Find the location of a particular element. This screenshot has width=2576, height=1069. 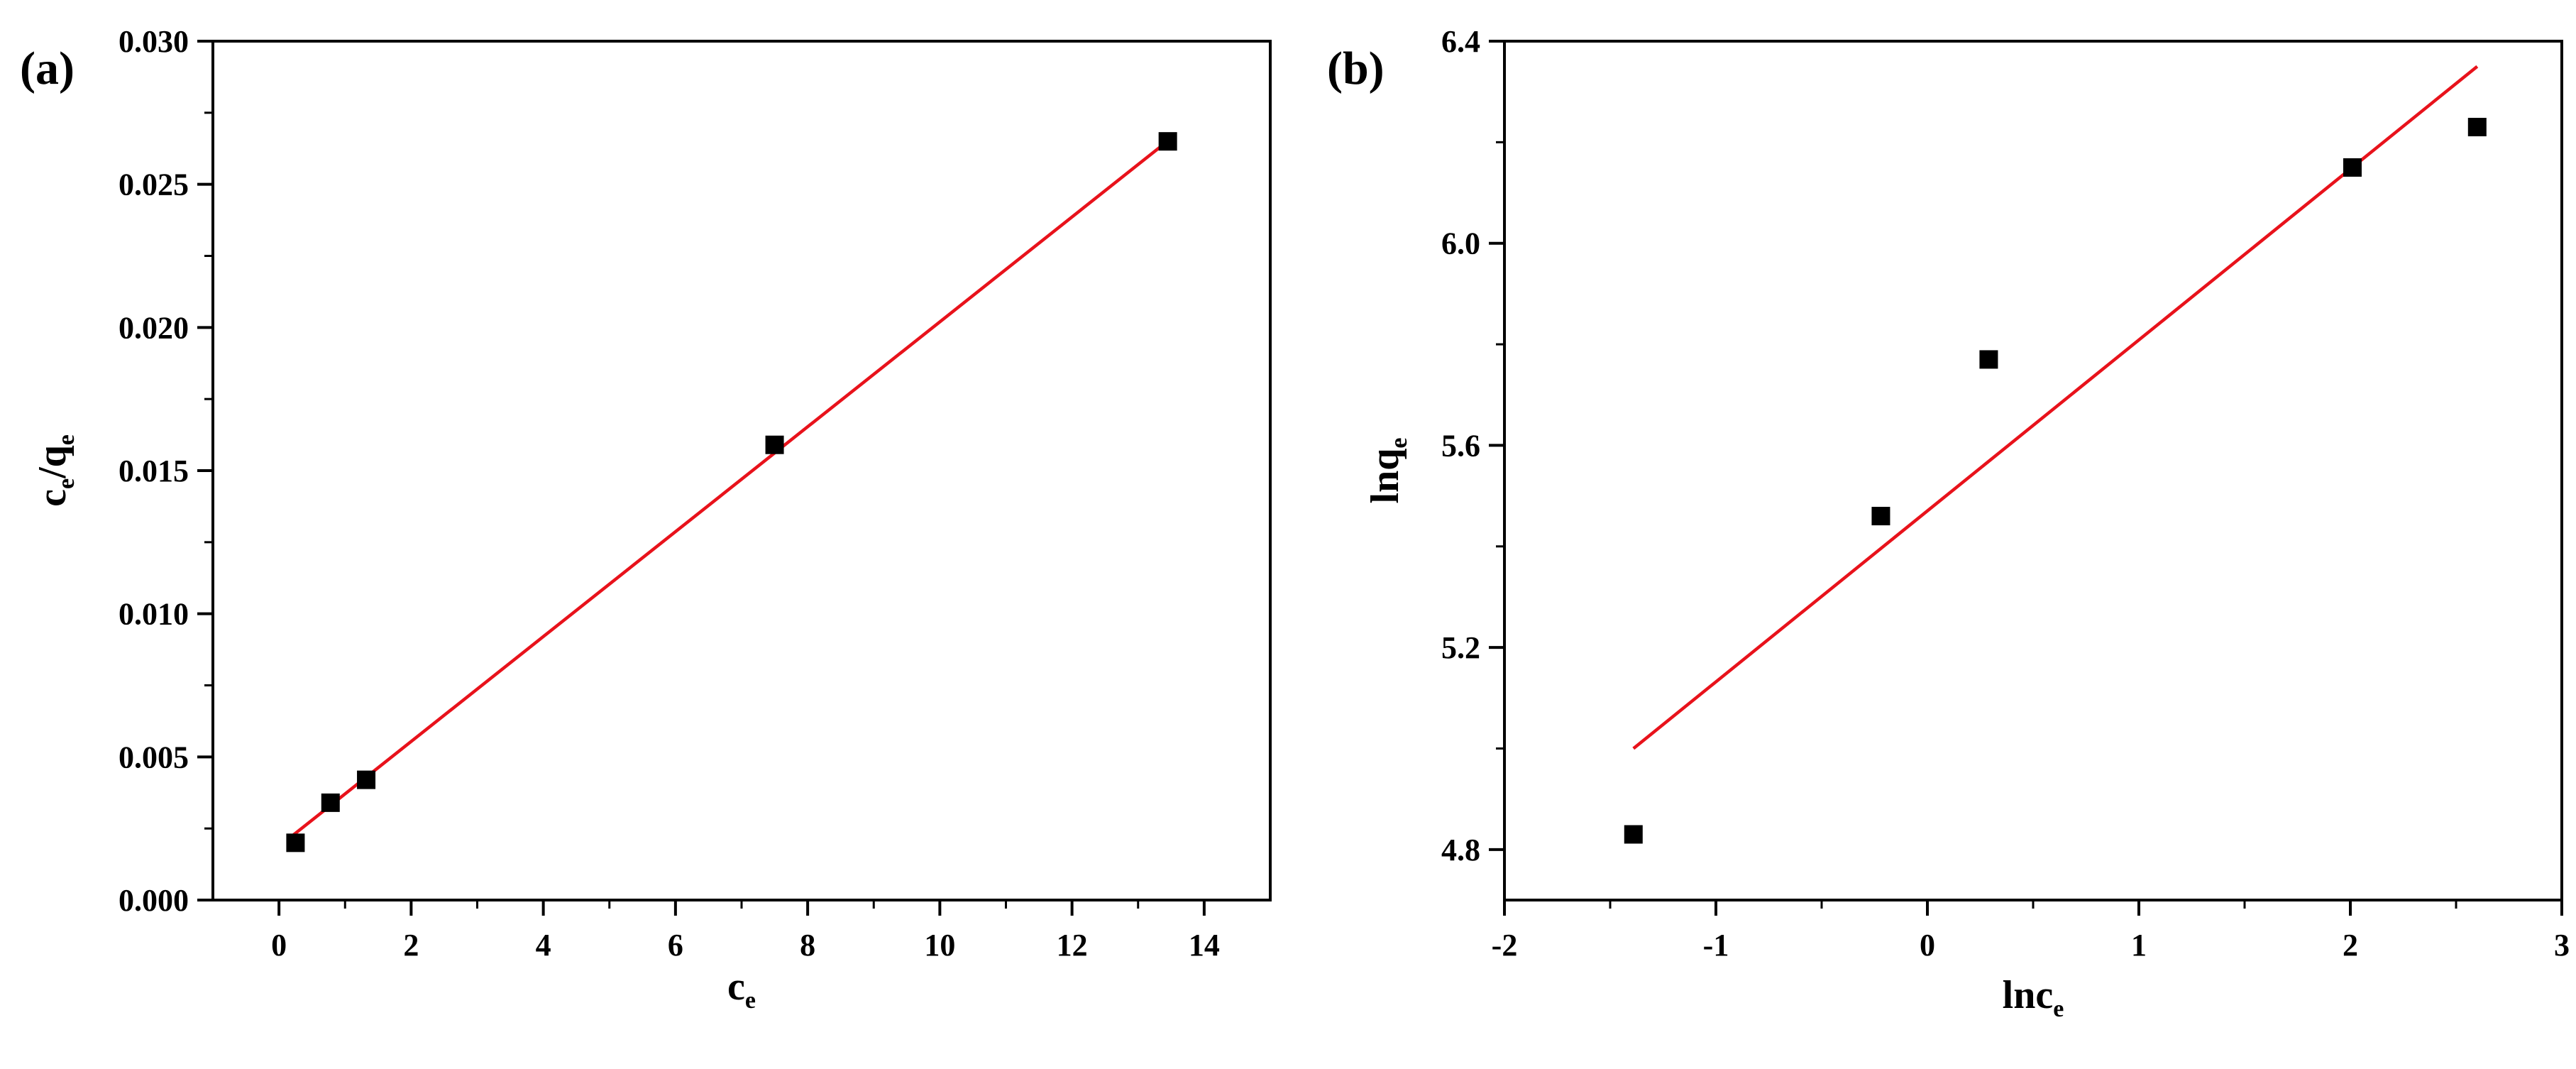

x-tick-label: -2 is located at coordinates (1505, 945).